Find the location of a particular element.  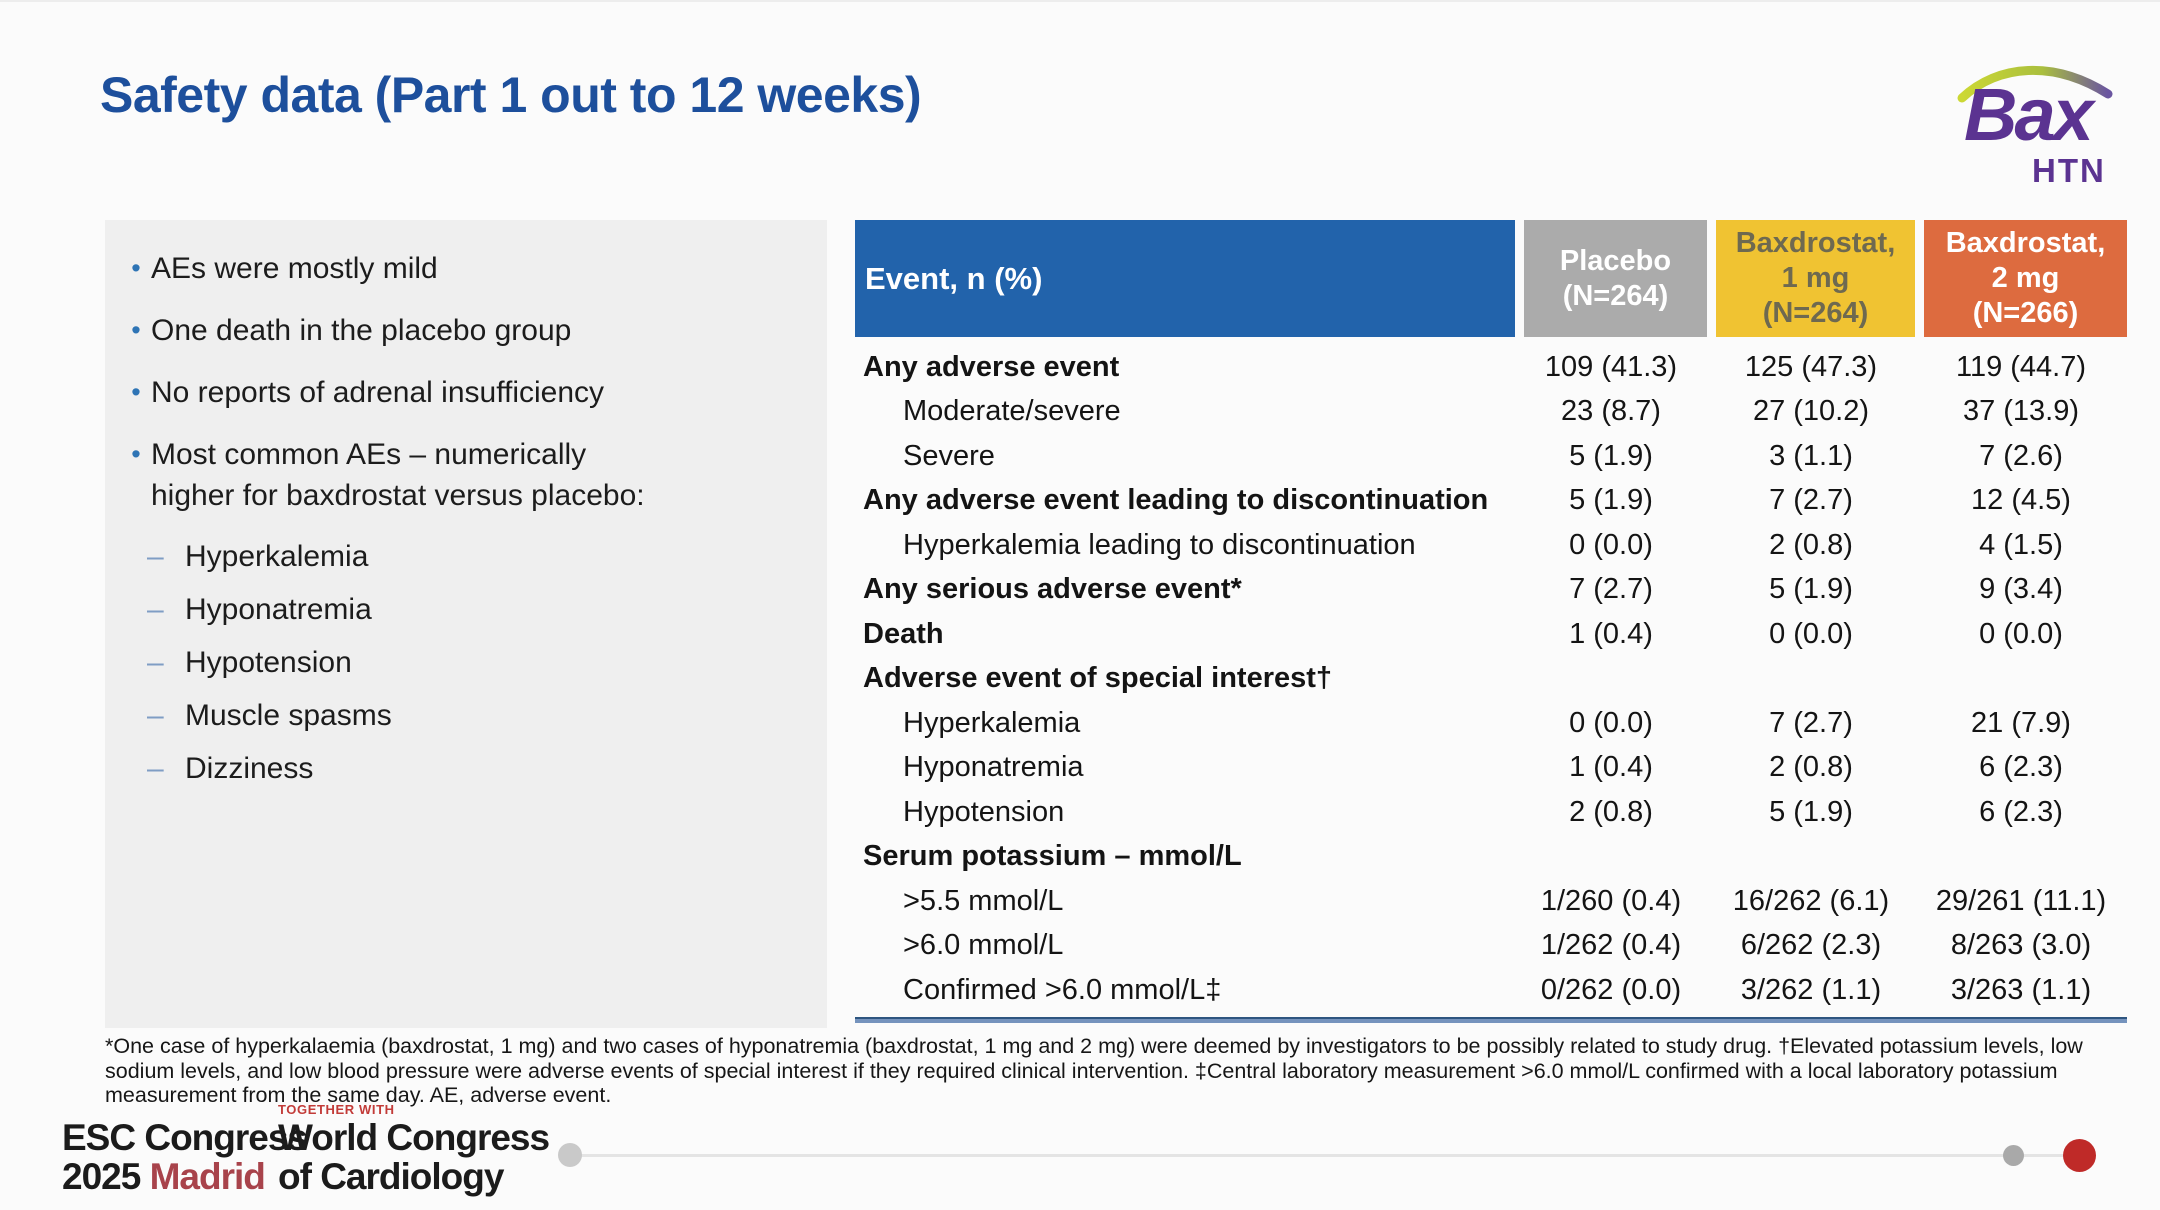

table-row: Serum potassium – mmol/L is located at coordinates (1491, 857).